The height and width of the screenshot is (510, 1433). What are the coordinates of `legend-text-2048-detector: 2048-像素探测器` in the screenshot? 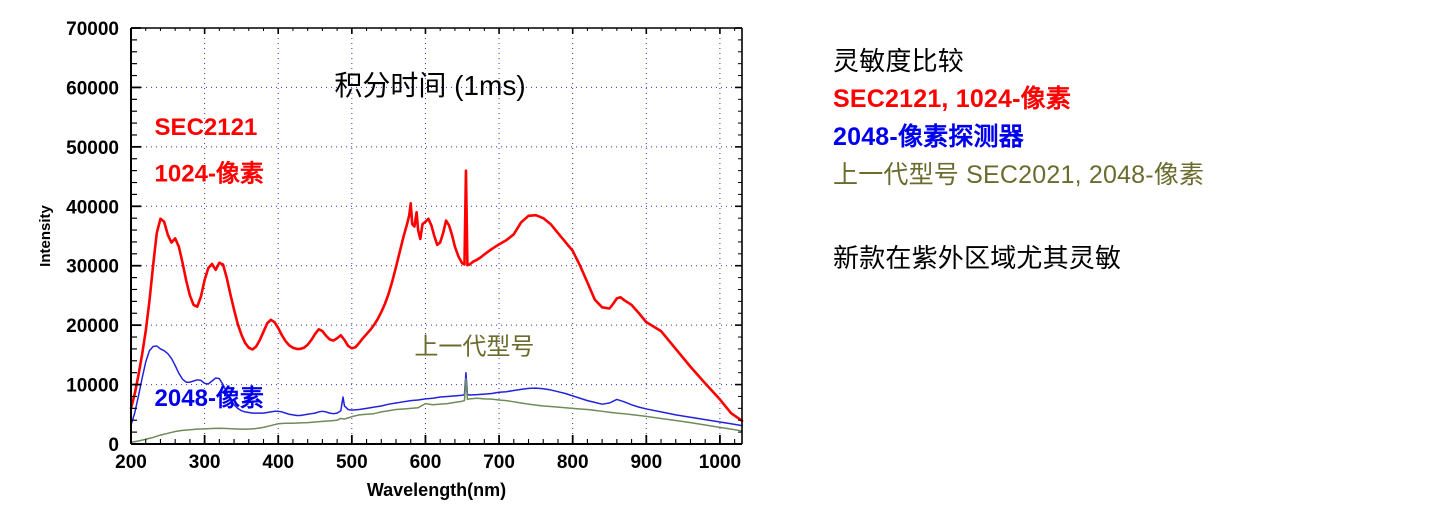 It's located at (928, 137).